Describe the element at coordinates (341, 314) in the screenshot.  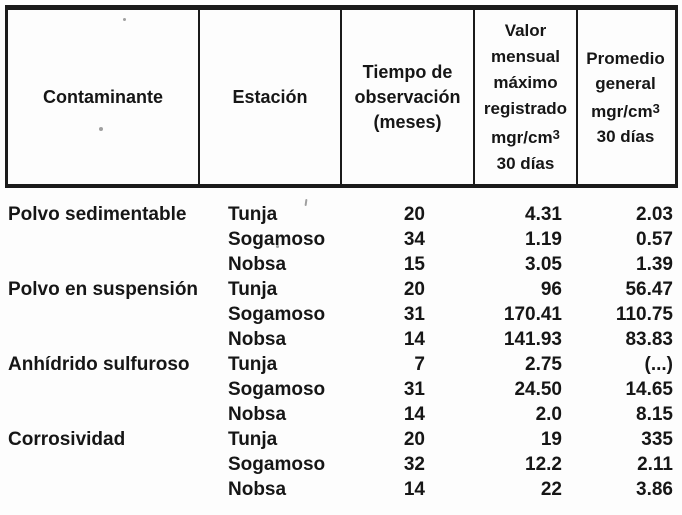
I see `table-row: Sogamoso 31 170.41 110.75` at that location.